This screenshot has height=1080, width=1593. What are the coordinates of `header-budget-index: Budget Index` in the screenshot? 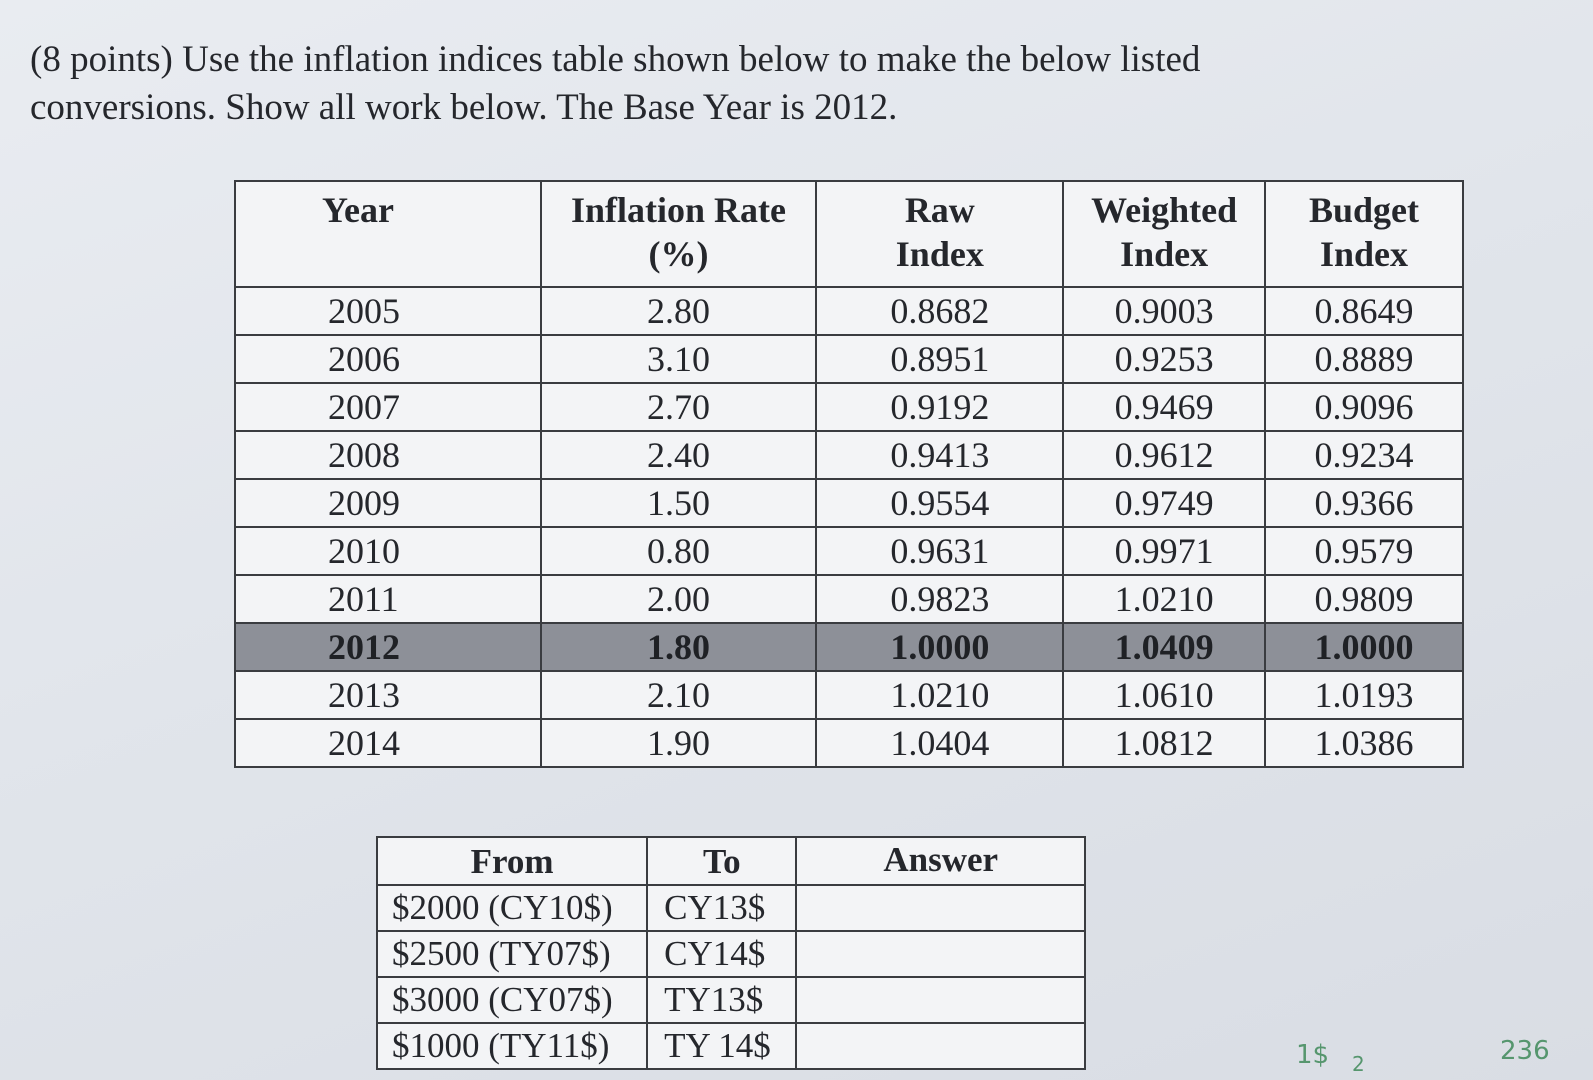 It's located at (1364, 234).